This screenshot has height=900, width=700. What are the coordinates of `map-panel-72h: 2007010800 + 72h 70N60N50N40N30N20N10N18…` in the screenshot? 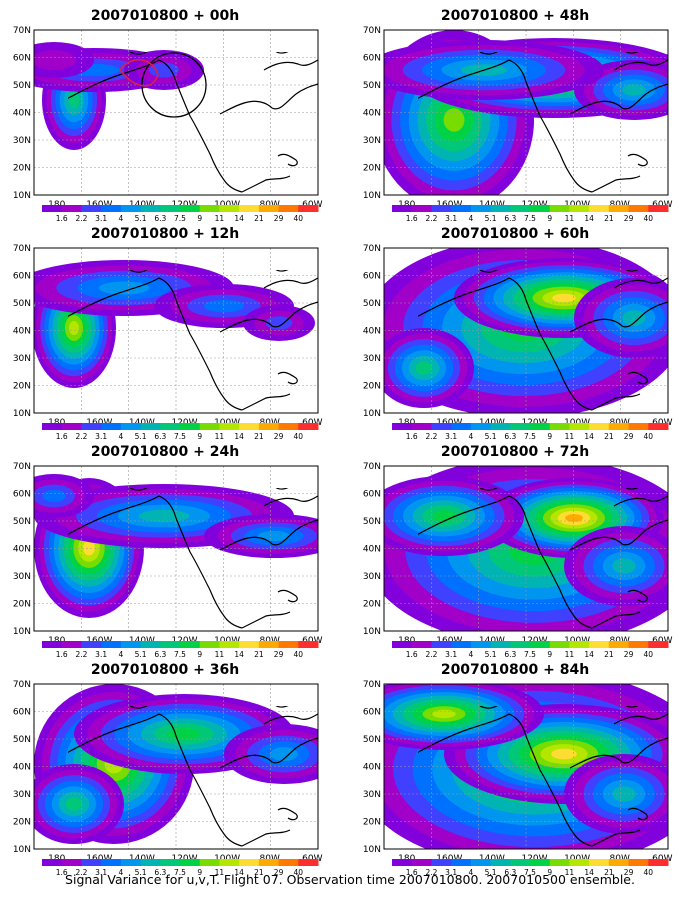 It's located at (515, 553).